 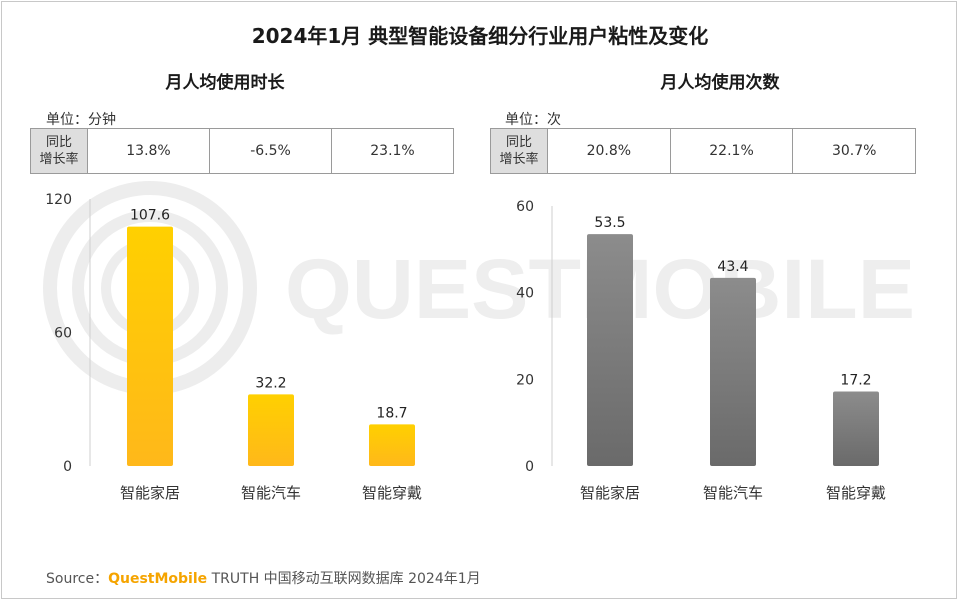 What do you see at coordinates (225, 83) in the screenshot?
I see `left-chart-title: 月人均使用时长` at bounding box center [225, 83].